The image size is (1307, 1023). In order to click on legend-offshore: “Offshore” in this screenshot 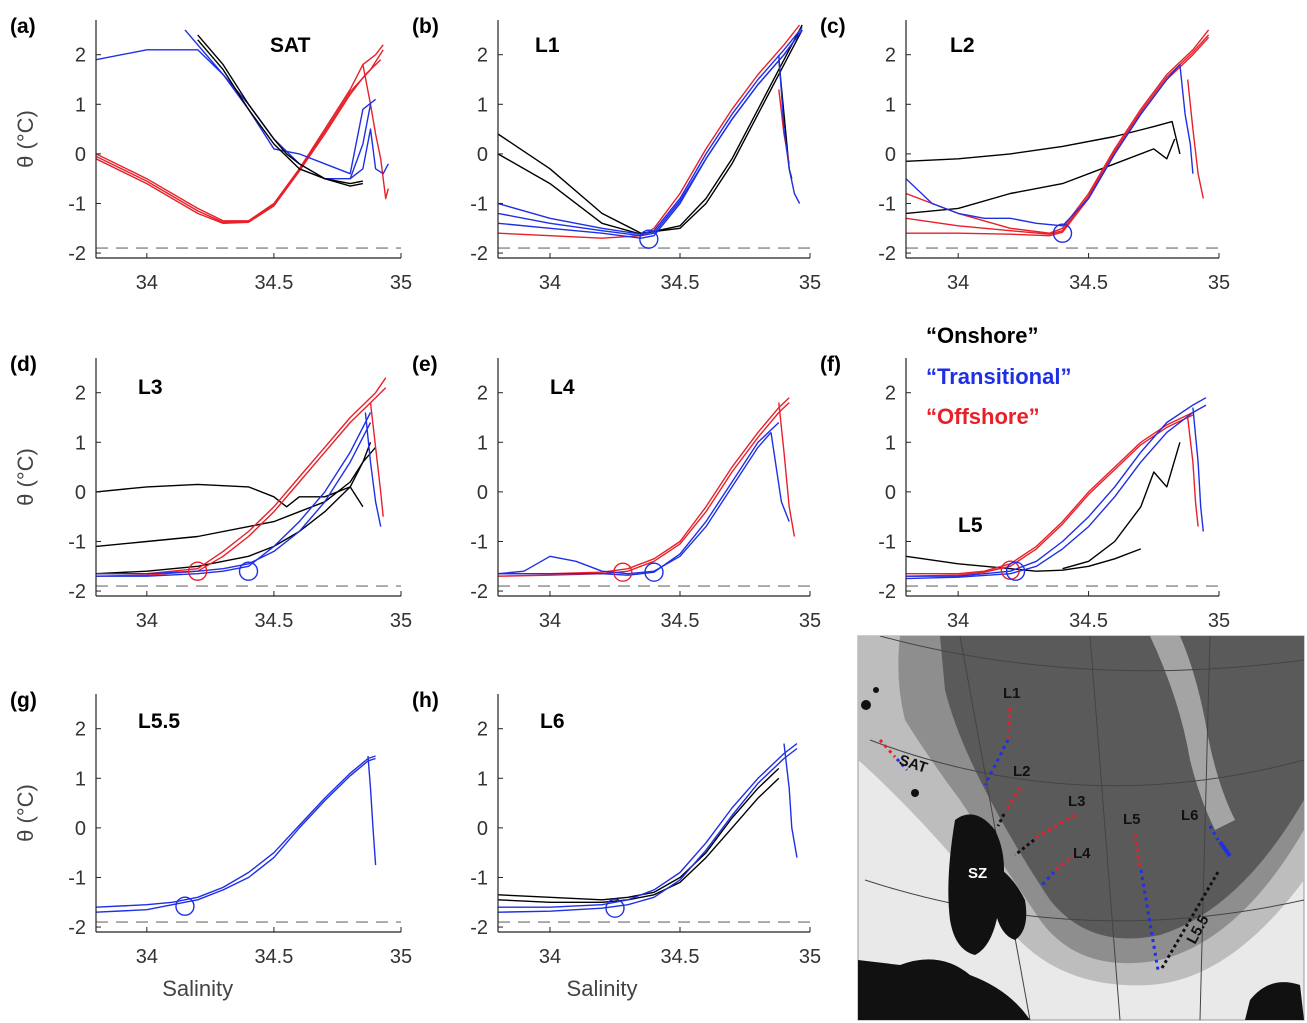, I will do `click(983, 416)`.